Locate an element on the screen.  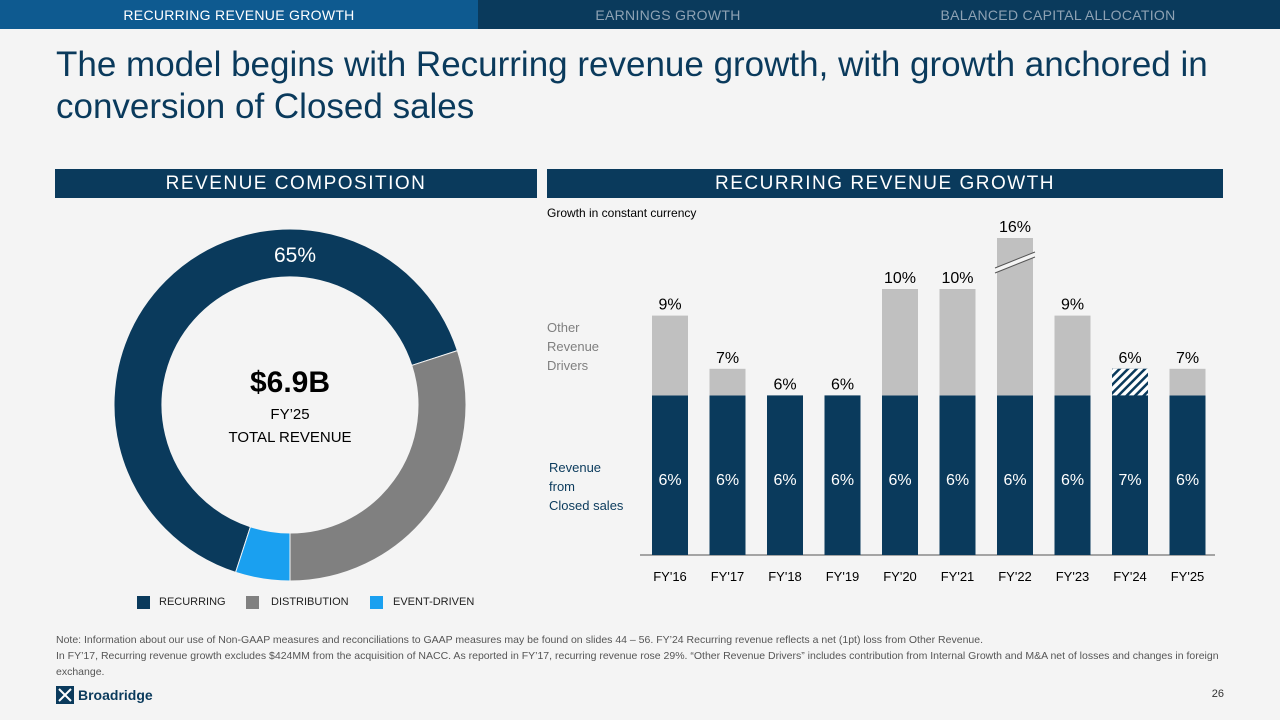
broadridge-logo-icon: Broadridge is located at coordinates (104, 695).